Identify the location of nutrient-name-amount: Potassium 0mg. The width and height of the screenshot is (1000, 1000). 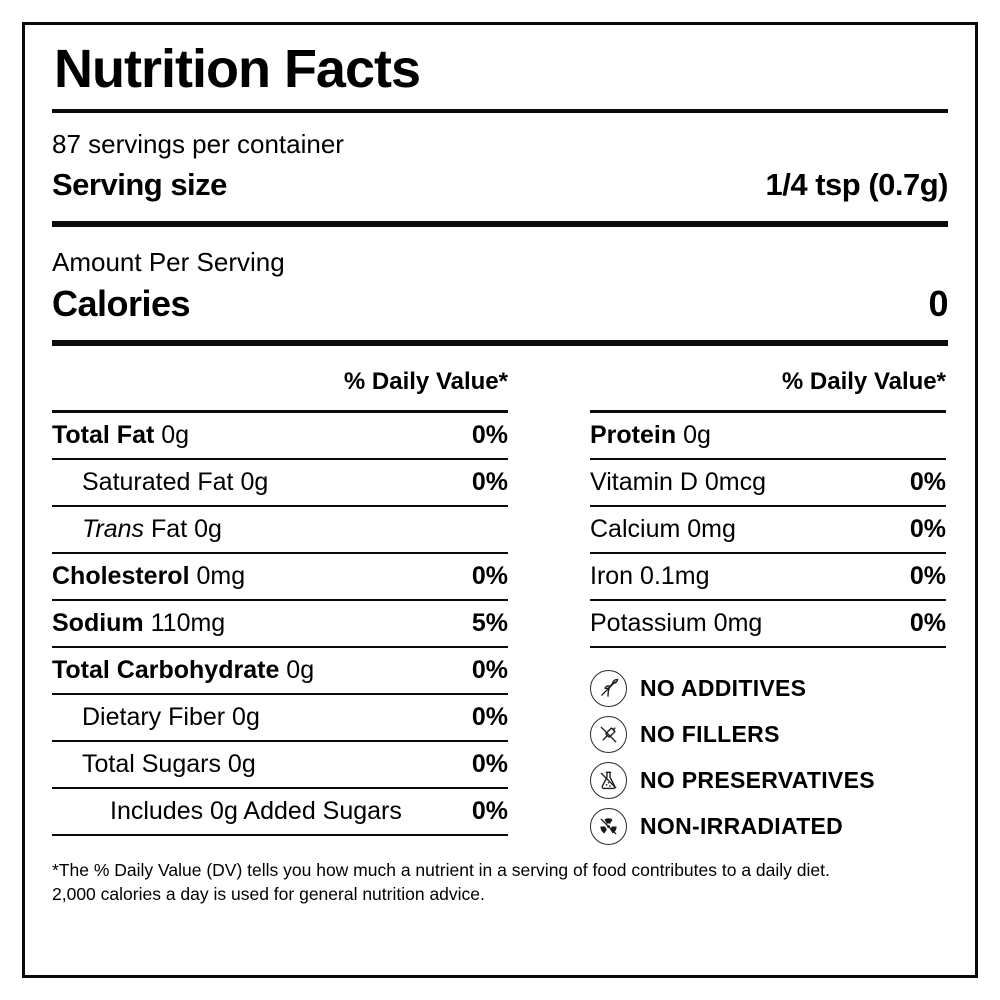
(676, 623).